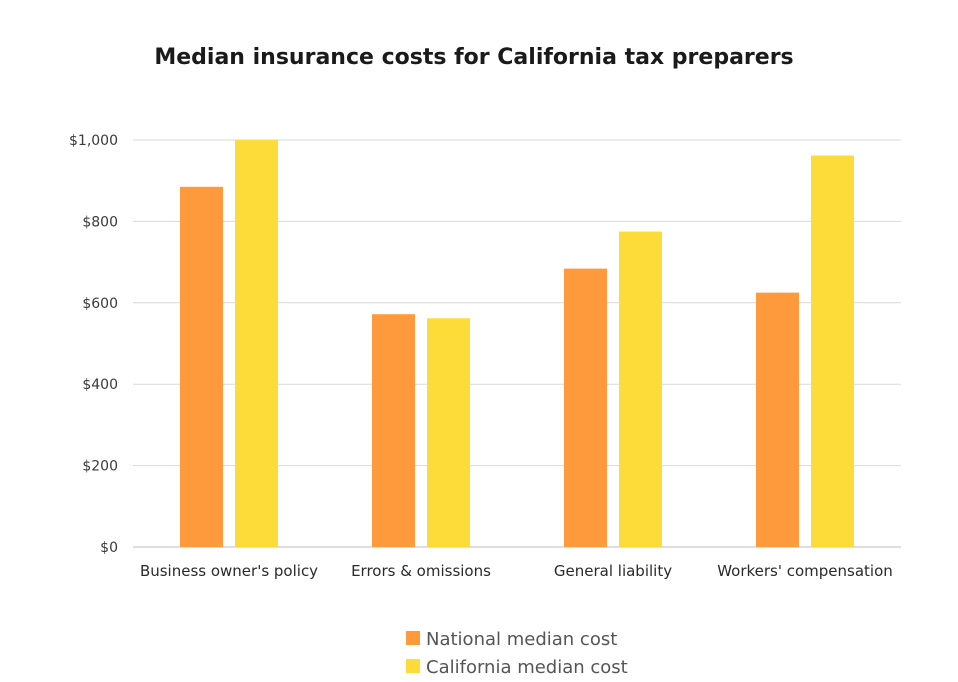 This screenshot has height=682, width=958. What do you see at coordinates (100, 385) in the screenshot?
I see `y-tick-label: $400` at bounding box center [100, 385].